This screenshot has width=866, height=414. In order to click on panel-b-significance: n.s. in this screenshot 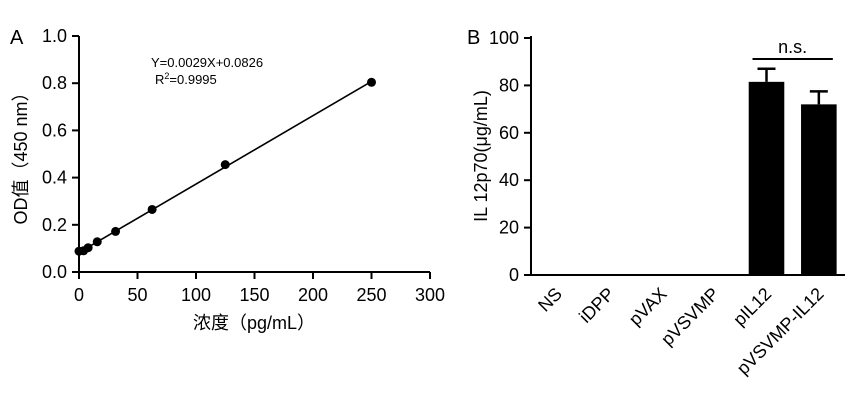, I will do `click(792, 48)`.